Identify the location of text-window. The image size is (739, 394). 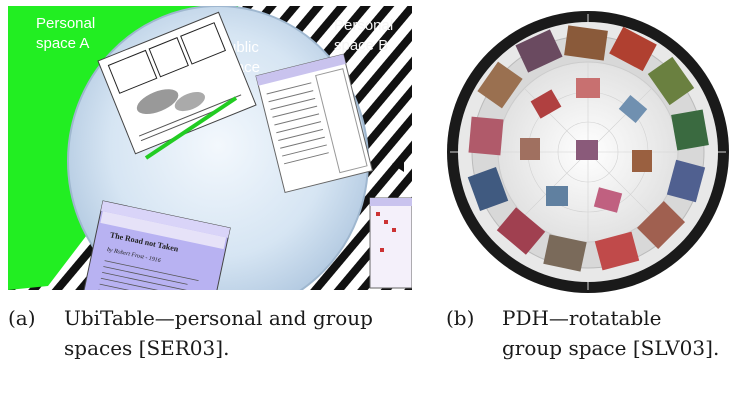
(314, 123).